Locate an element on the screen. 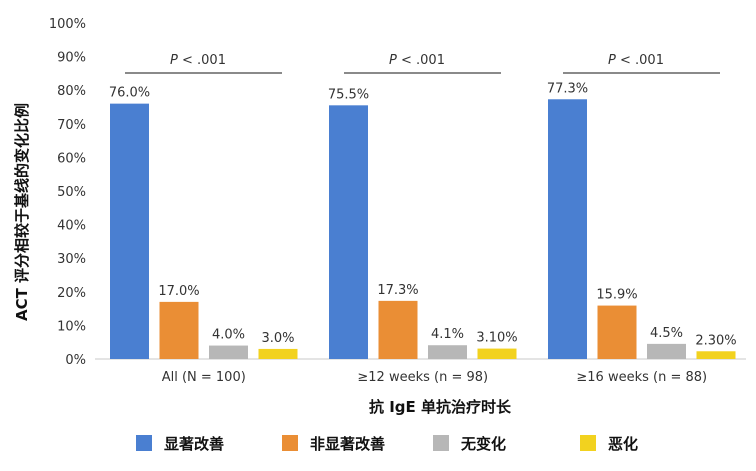  data-label: 4.5% is located at coordinates (666, 333).